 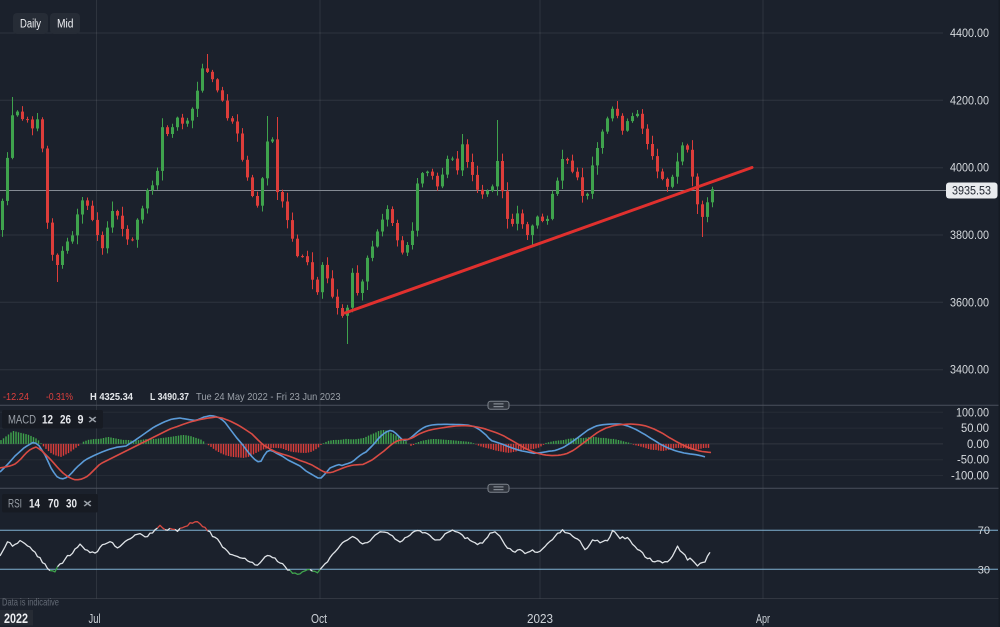 What do you see at coordinates (971, 192) in the screenshot?
I see `svg-text: 3935.53` at bounding box center [971, 192].